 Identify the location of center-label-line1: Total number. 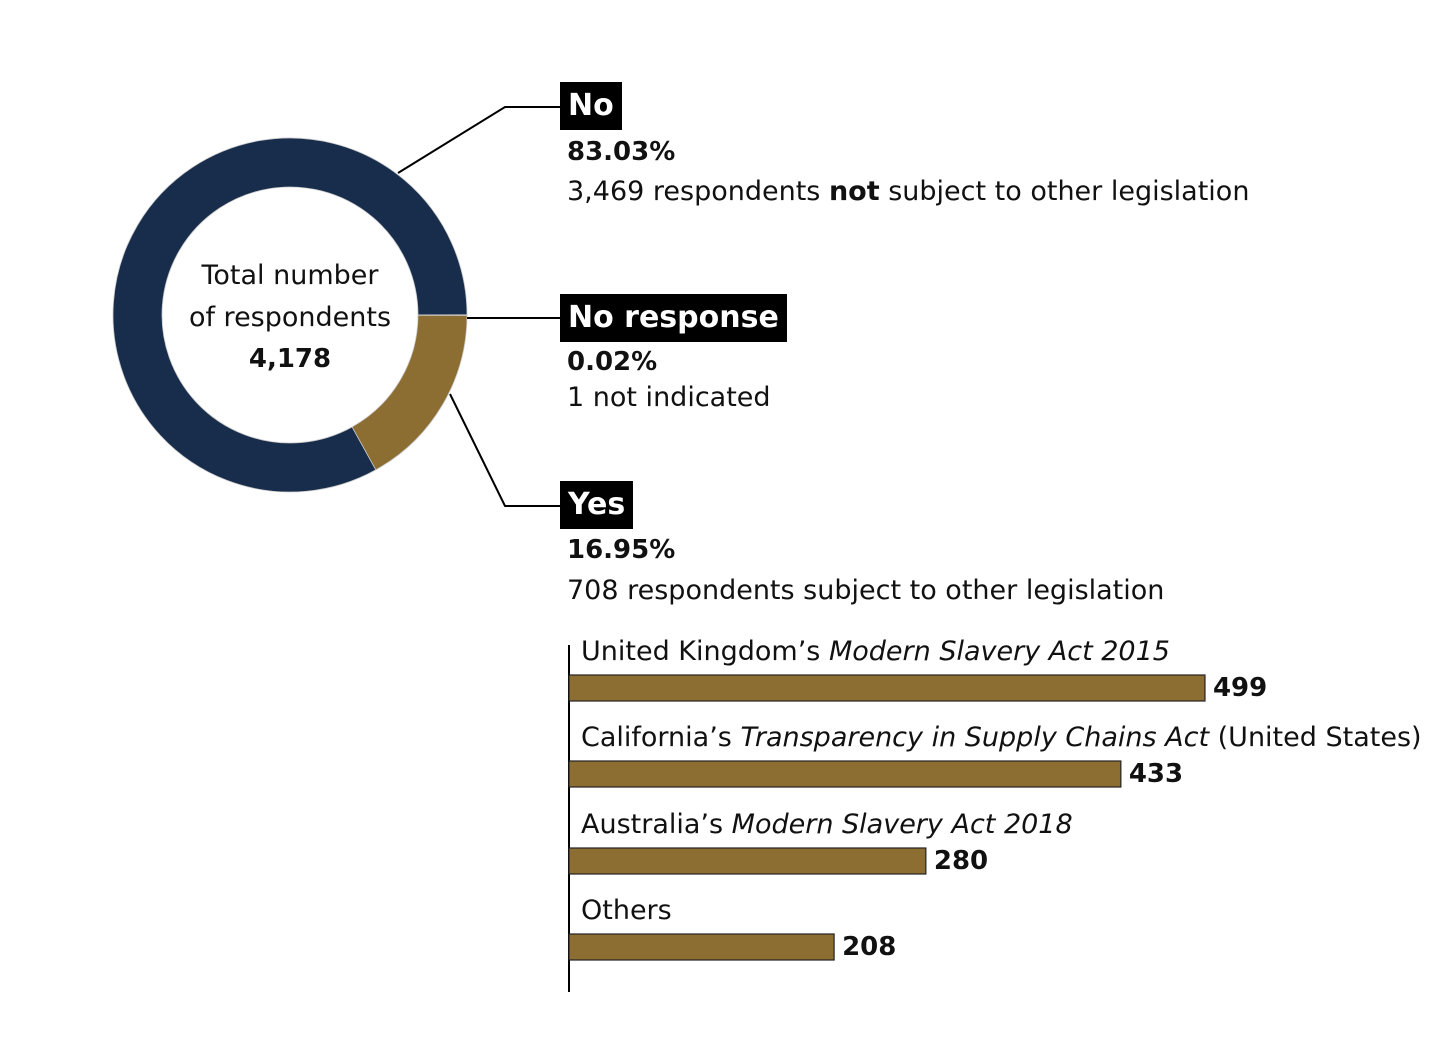
(290, 275).